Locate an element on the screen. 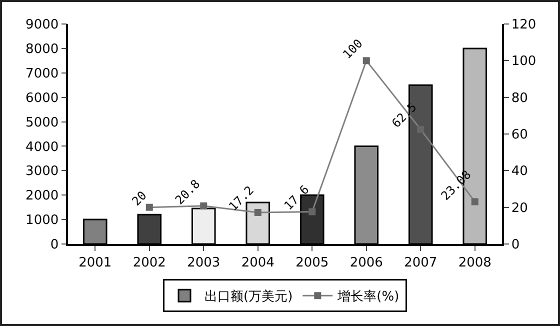 The width and height of the screenshot is (560, 326). y2-tick-label: 20 is located at coordinates (519, 208).